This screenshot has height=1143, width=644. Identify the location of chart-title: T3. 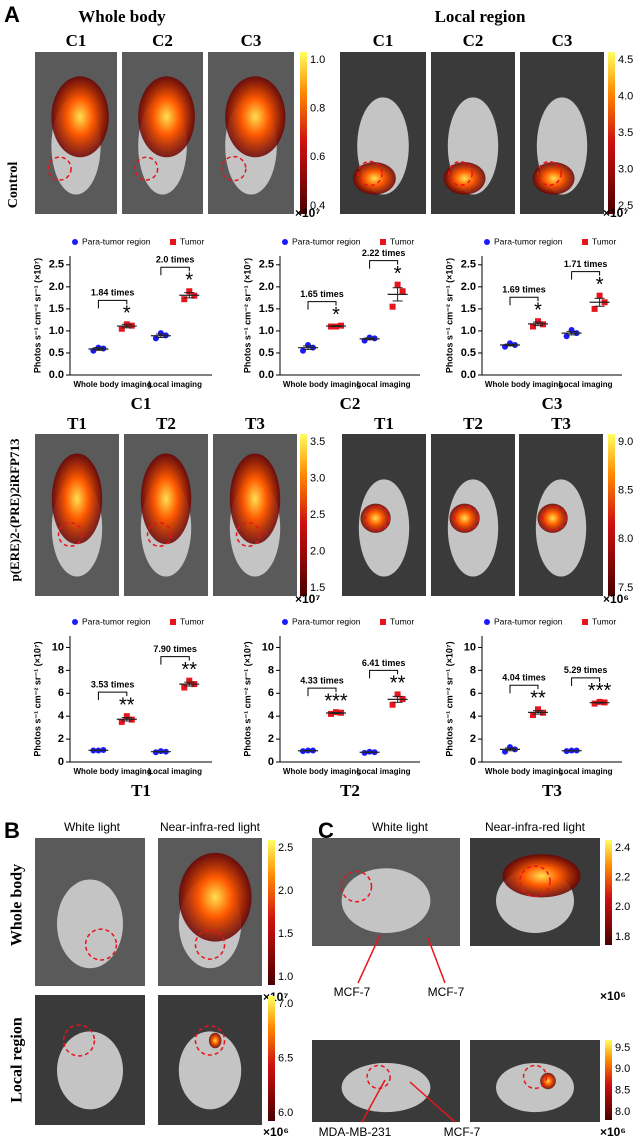
(552, 790).